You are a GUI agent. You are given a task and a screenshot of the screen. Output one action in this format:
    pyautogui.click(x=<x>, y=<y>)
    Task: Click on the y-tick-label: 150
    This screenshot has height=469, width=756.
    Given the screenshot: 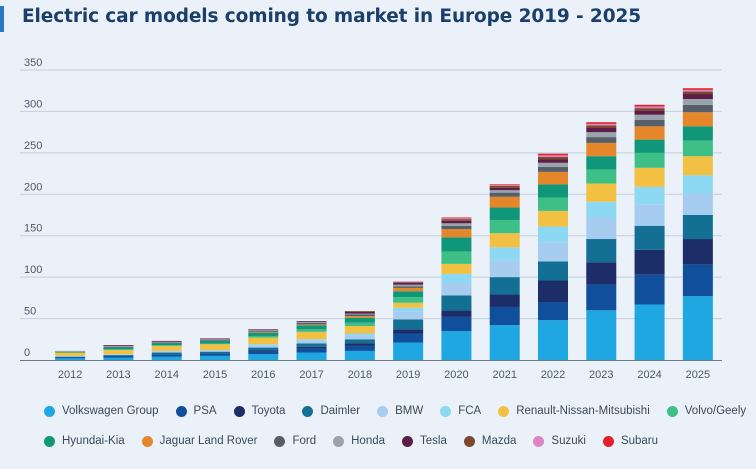 What is the action you would take?
    pyautogui.click(x=33, y=229)
    